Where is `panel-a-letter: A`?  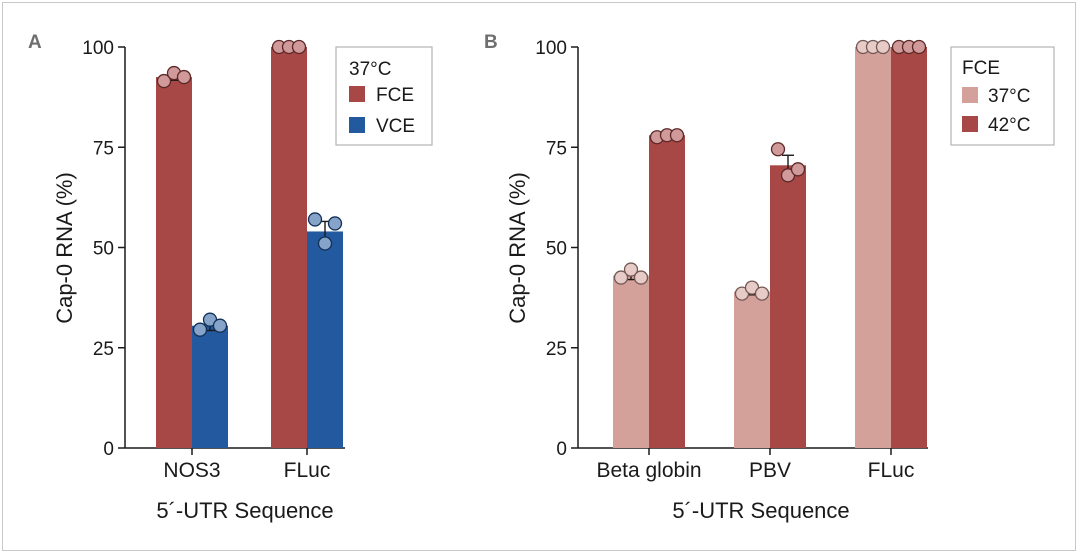 panel-a-letter: A is located at coordinates (35, 42).